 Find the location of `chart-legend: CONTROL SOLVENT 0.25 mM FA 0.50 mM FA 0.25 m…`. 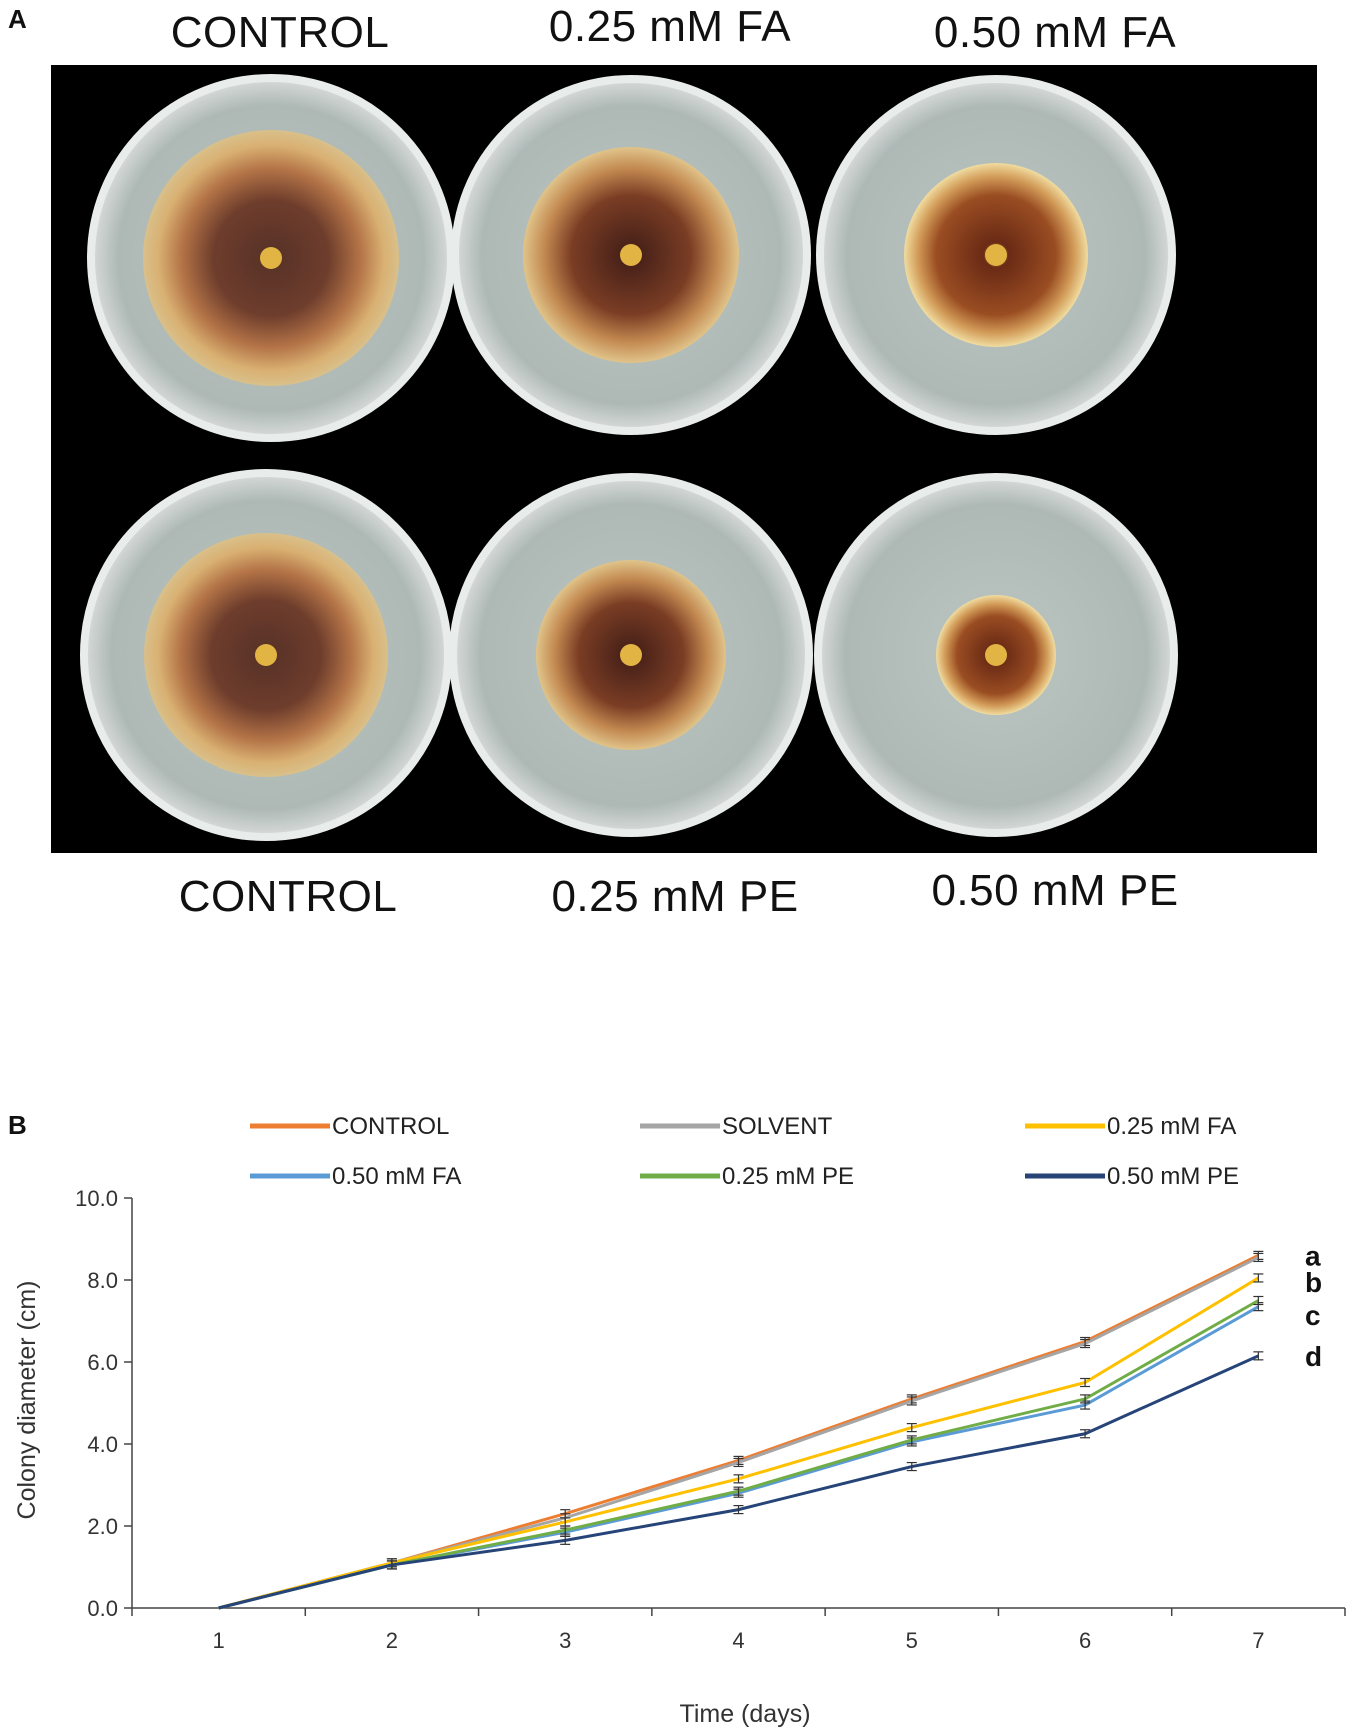

chart-legend: CONTROL SOLVENT 0.25 mM FA 0.50 mM FA 0.25 m… is located at coordinates (744, 1151).